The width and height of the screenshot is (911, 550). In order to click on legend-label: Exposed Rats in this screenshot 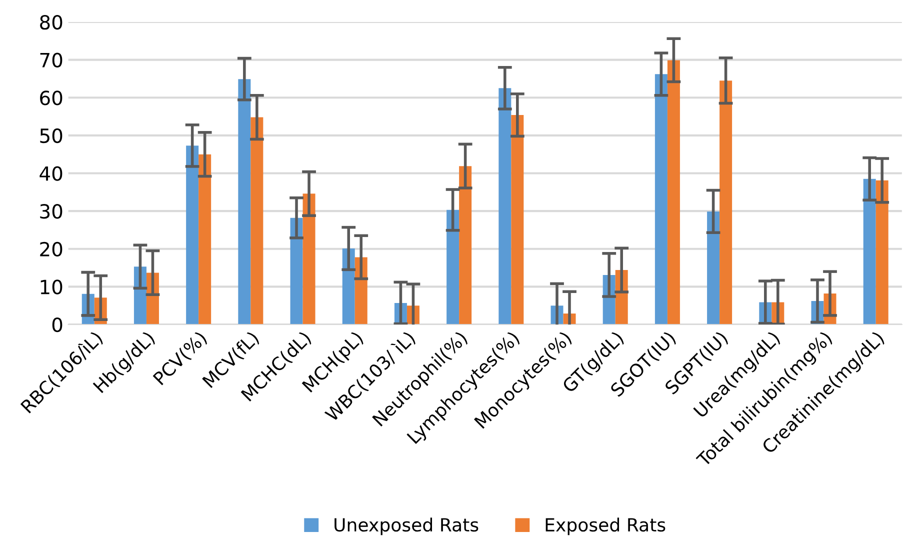, I will do `click(606, 527)`.